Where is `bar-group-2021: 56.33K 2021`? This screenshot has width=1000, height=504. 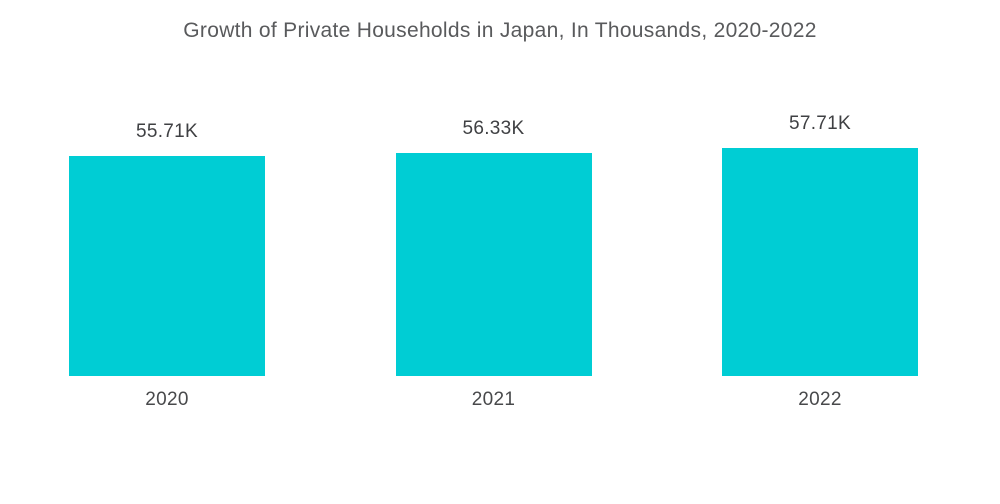
bar-group-2021: 56.33K 2021 is located at coordinates (493, 264).